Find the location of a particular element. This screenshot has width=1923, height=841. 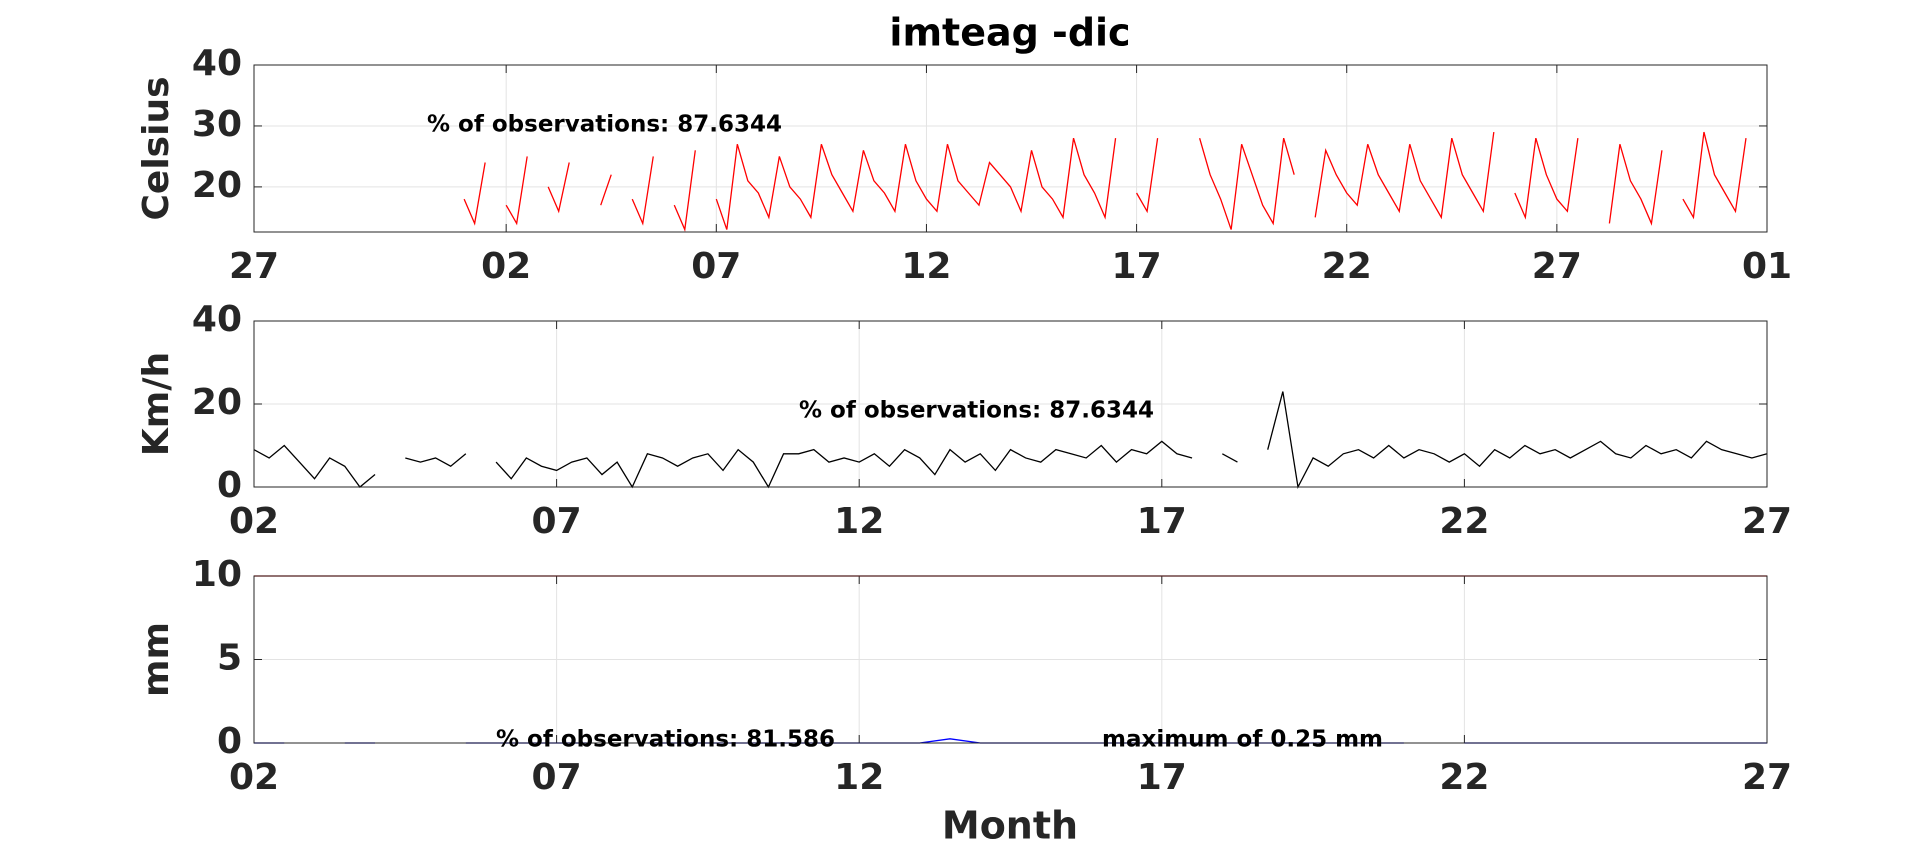

annotation: % of observations: 81.586 is located at coordinates (665, 740).